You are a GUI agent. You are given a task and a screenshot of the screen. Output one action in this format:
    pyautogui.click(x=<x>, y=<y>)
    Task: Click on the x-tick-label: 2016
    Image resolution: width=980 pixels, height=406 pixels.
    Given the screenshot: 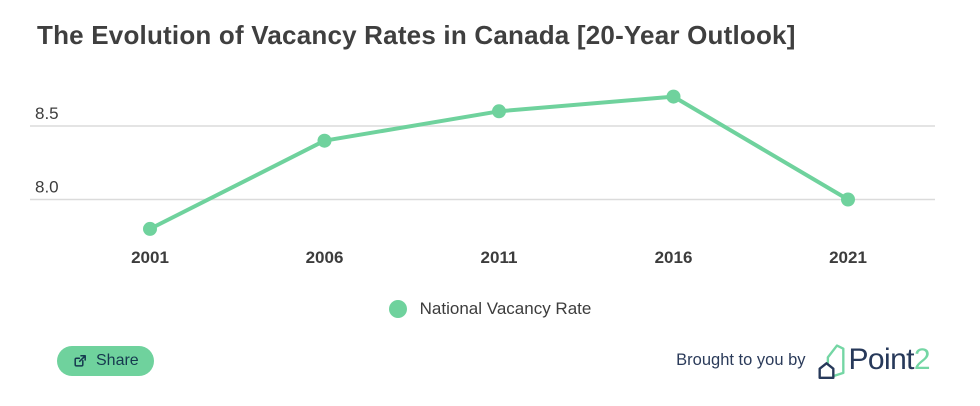 What is the action you would take?
    pyautogui.click(x=674, y=257)
    